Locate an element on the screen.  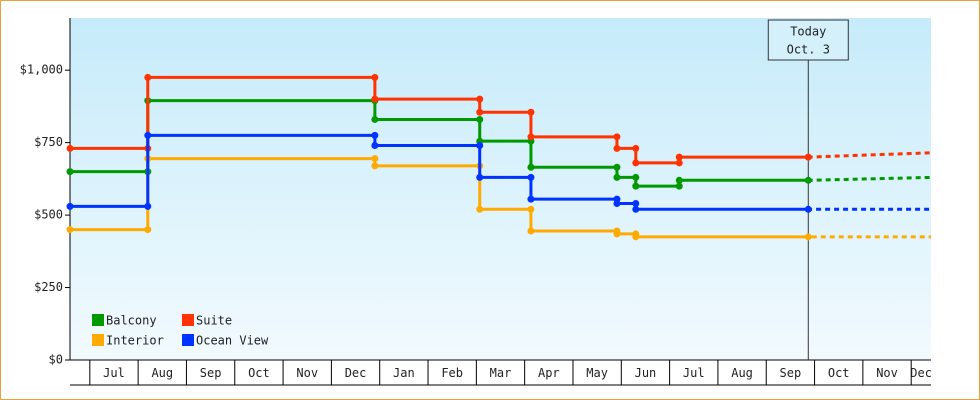
x-tick-label: Apr is located at coordinates (549, 373).